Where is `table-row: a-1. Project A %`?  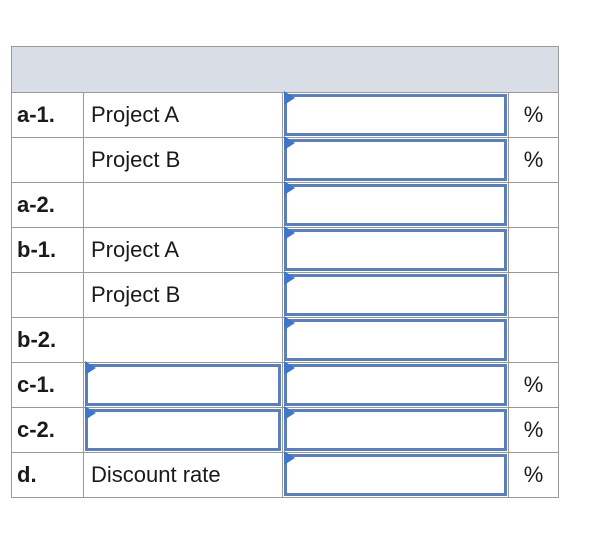
table-row: a-1. Project A % is located at coordinates (285, 114).